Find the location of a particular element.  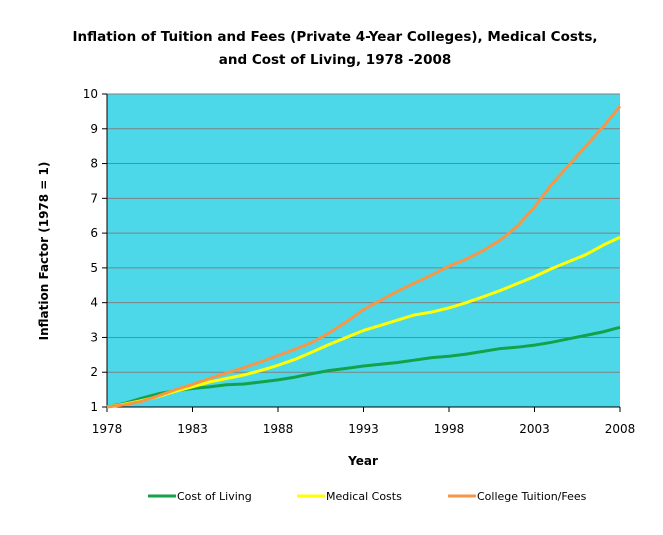

y-tick-label: 5 is located at coordinates (94, 268).